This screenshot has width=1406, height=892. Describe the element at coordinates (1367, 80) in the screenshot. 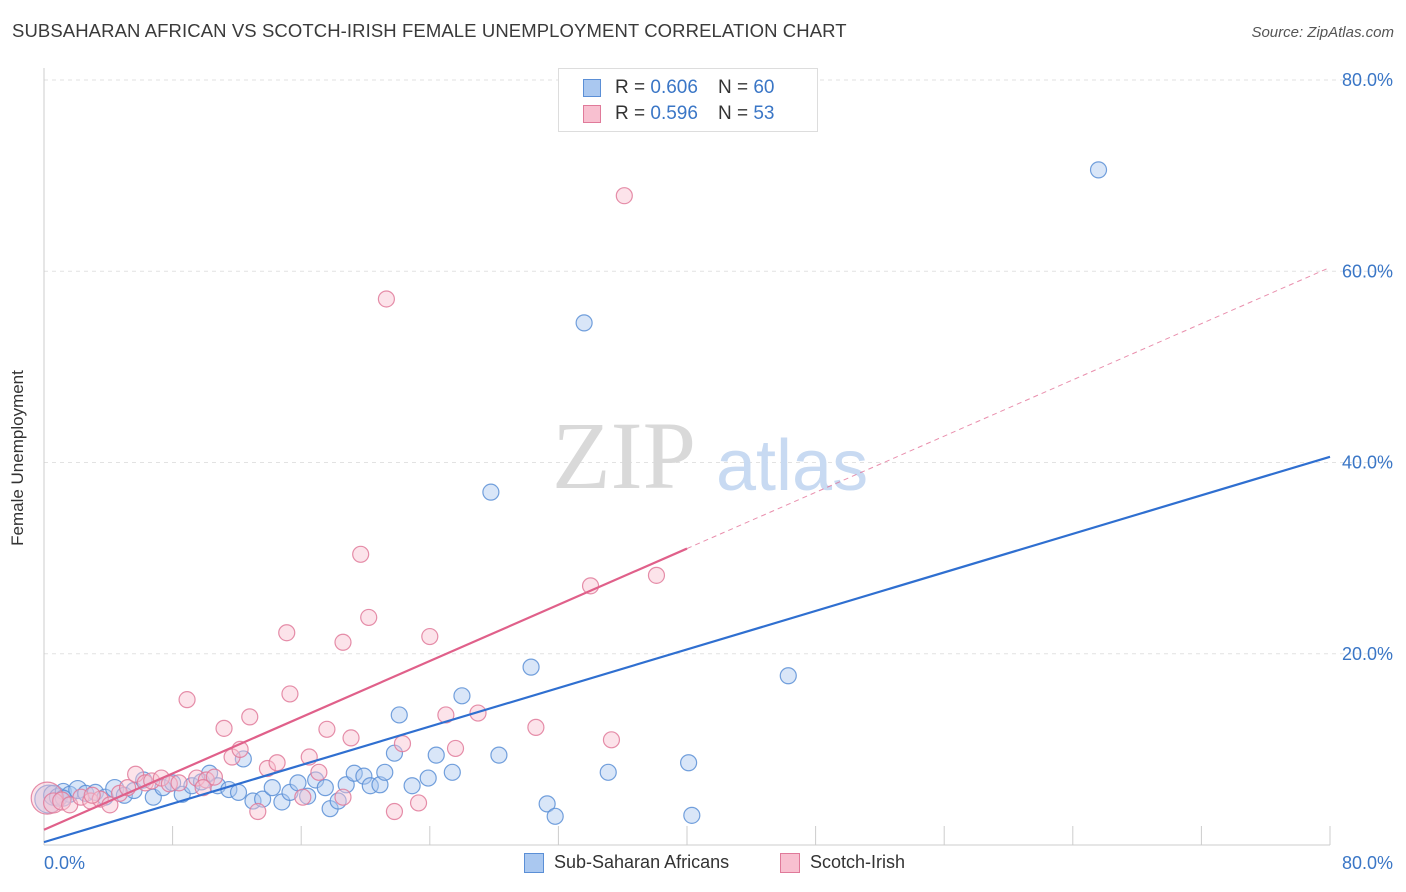

I see `y-tick-label: 80.0%` at that location.